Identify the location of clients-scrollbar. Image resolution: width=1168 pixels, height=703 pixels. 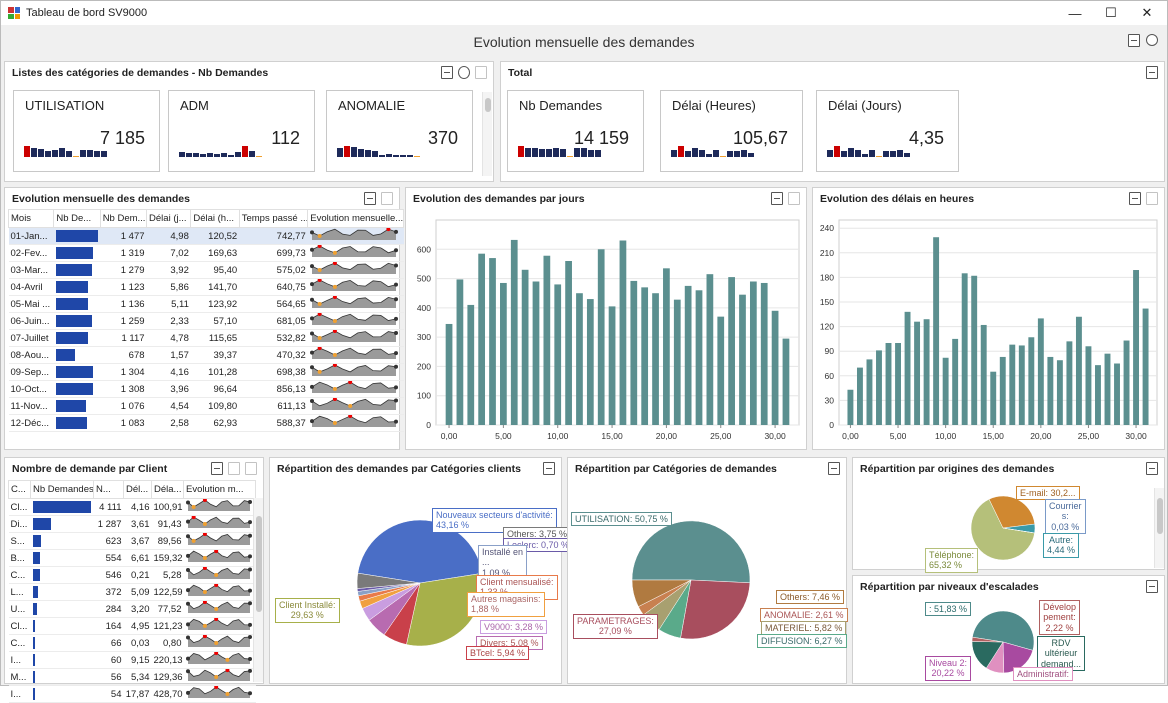
(258, 590).